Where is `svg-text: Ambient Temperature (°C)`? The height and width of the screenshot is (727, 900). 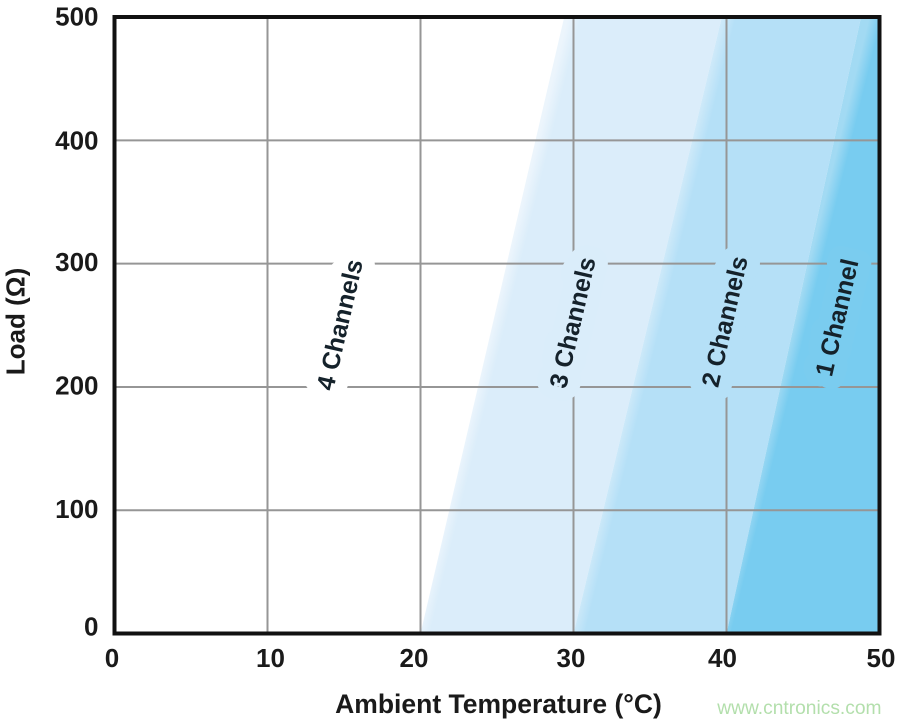 svg-text: Ambient Temperature (°C) is located at coordinates (498, 704).